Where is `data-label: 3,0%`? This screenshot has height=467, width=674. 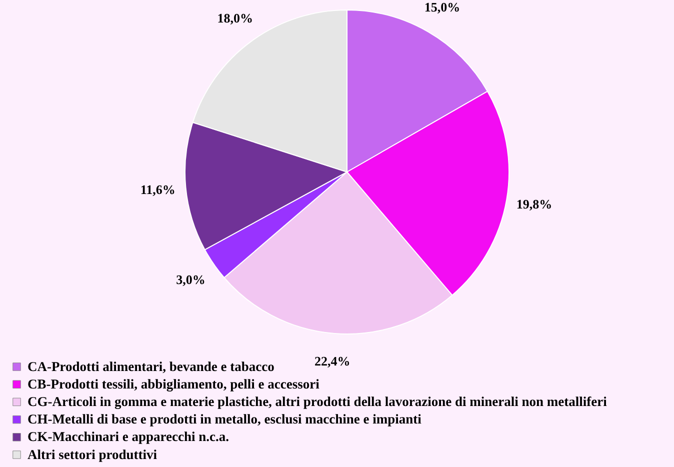 data-label: 3,0% is located at coordinates (191, 280).